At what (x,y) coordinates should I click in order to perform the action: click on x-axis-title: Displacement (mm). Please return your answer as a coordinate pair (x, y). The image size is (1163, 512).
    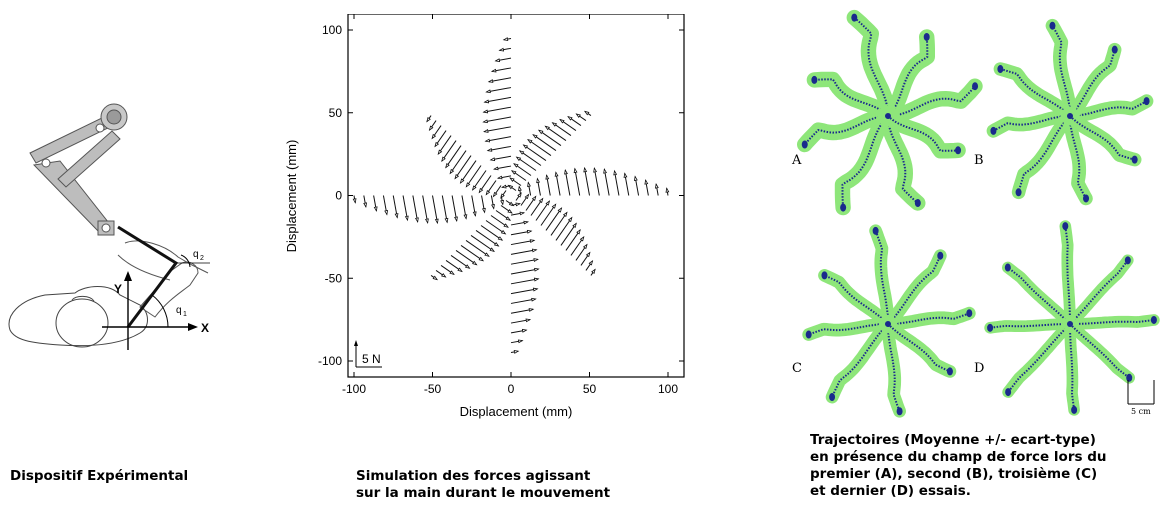
    Looking at the image, I should click on (516, 411).